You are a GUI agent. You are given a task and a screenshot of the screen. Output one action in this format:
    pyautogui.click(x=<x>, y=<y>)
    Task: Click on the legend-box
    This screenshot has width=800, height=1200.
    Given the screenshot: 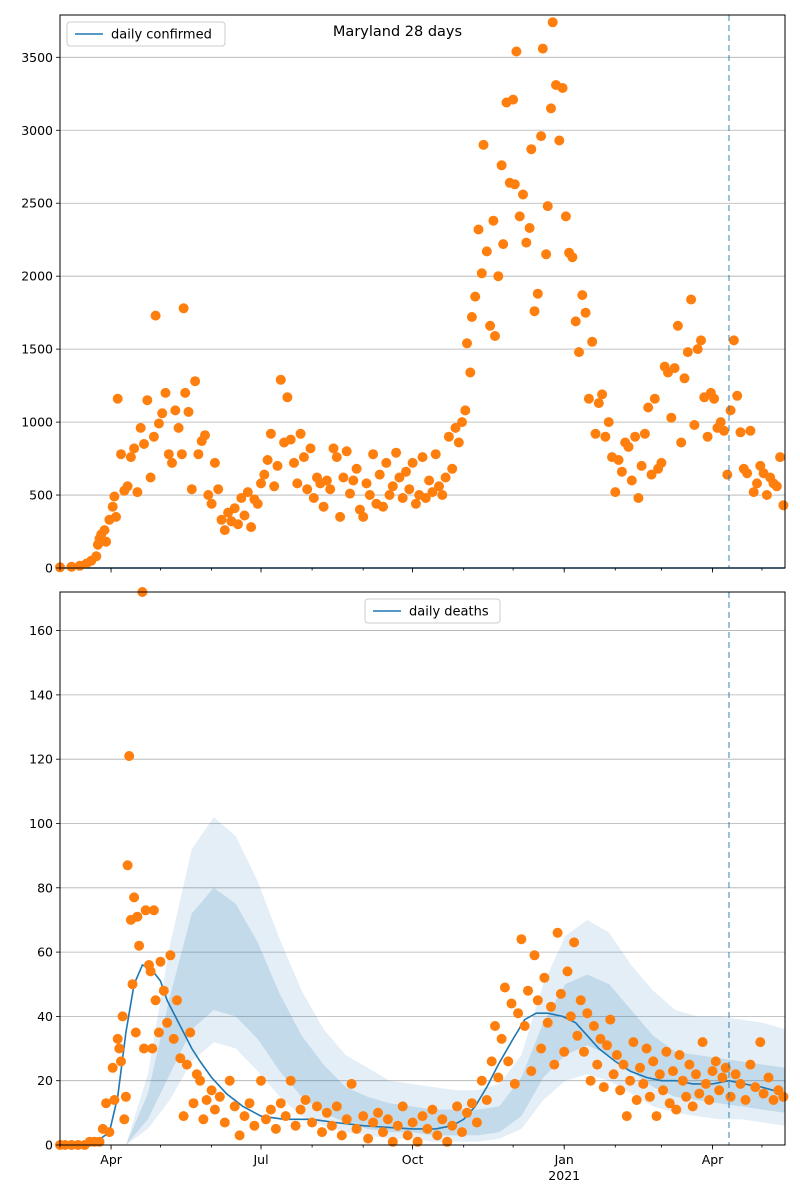 What is the action you would take?
    pyautogui.click(x=432, y=611)
    